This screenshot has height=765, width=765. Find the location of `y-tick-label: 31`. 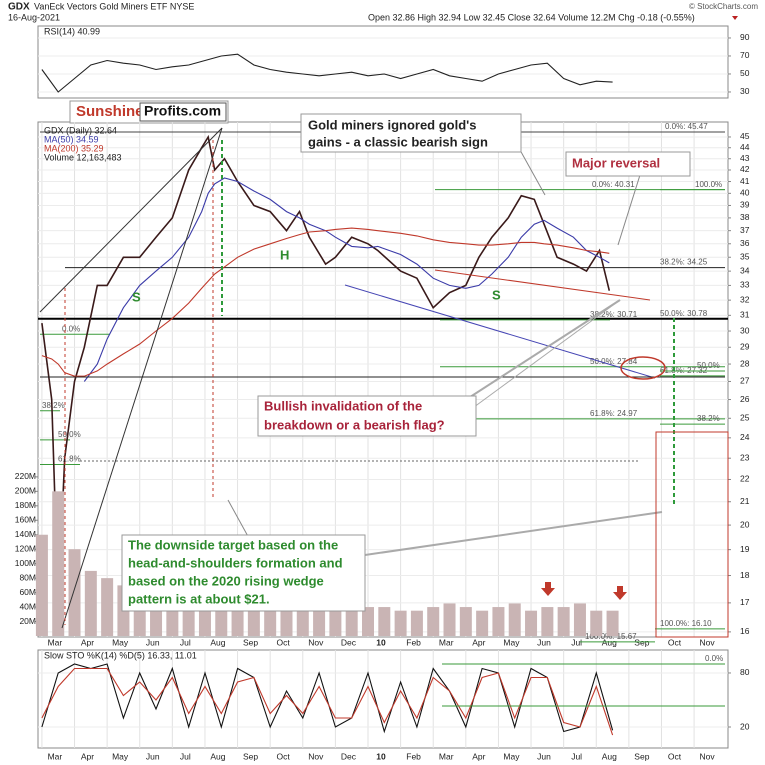

y-tick-label: 31 is located at coordinates (745, 315).